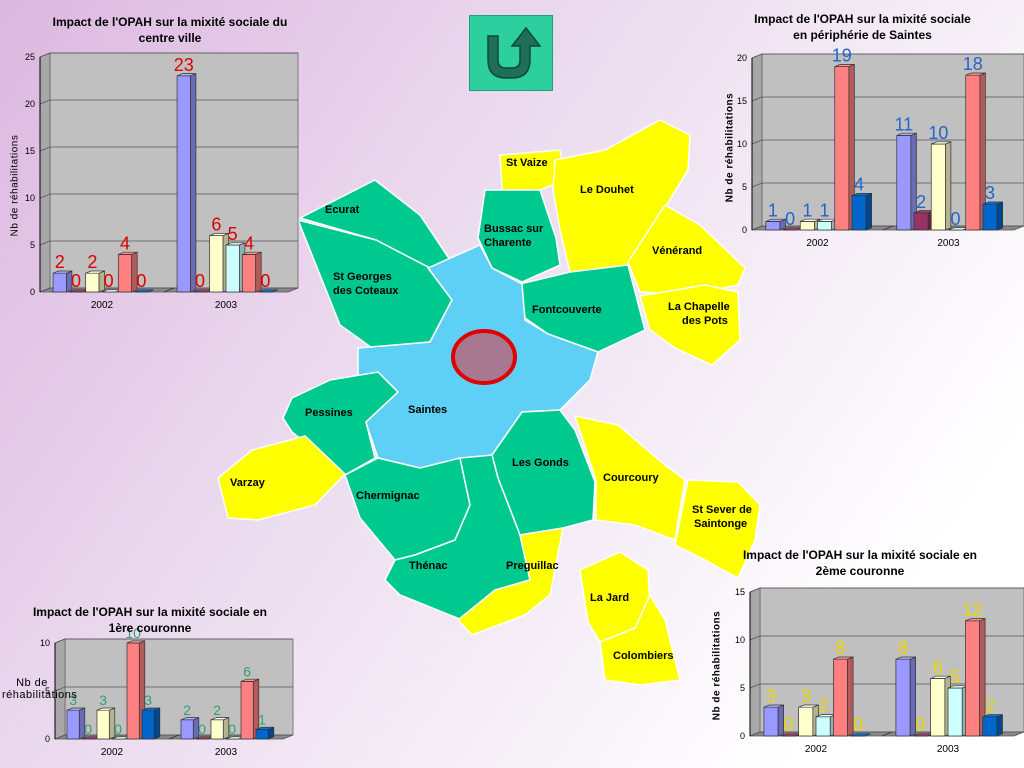 The height and width of the screenshot is (768, 1024). What do you see at coordinates (508, 243) in the screenshot?
I see `region-label: Charente` at bounding box center [508, 243].